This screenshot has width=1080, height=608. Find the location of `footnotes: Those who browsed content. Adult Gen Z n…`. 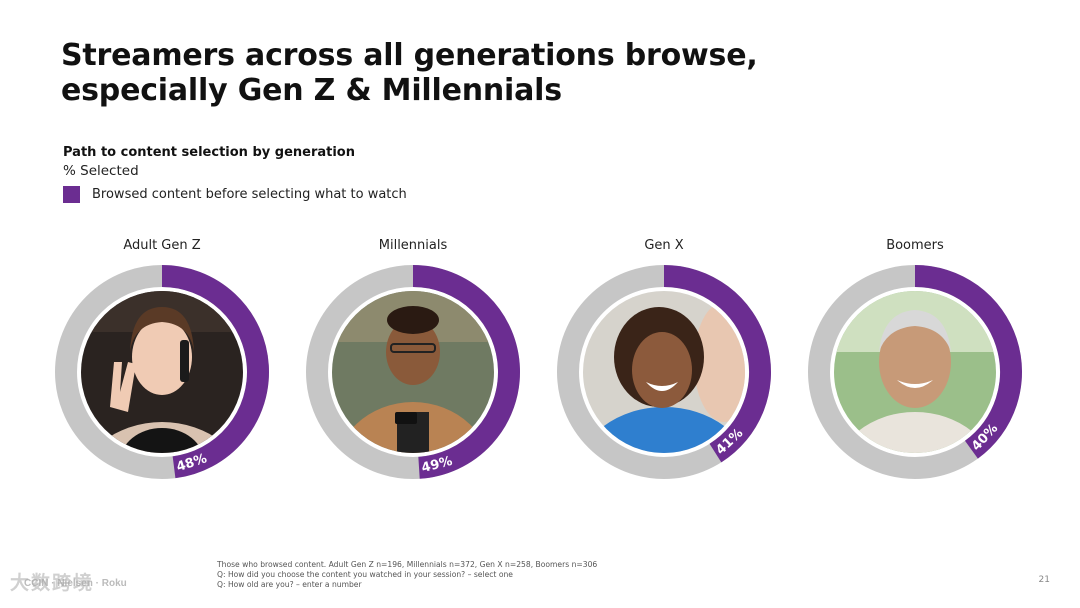

footnotes: Those who browsed content. Adult Gen Z n… is located at coordinates (407, 575).